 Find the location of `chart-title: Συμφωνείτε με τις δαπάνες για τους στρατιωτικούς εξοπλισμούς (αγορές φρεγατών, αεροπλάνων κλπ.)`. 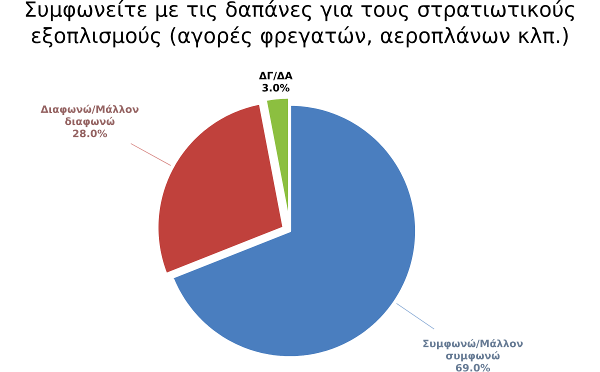

chart-title: Συμφωνείτε με τις δαπάνες για τους στρατιωτικούς εξοπλισμούς (αγορές φρεγατών, αεροπλάνων κλπ.) is located at coordinates (300, 24).